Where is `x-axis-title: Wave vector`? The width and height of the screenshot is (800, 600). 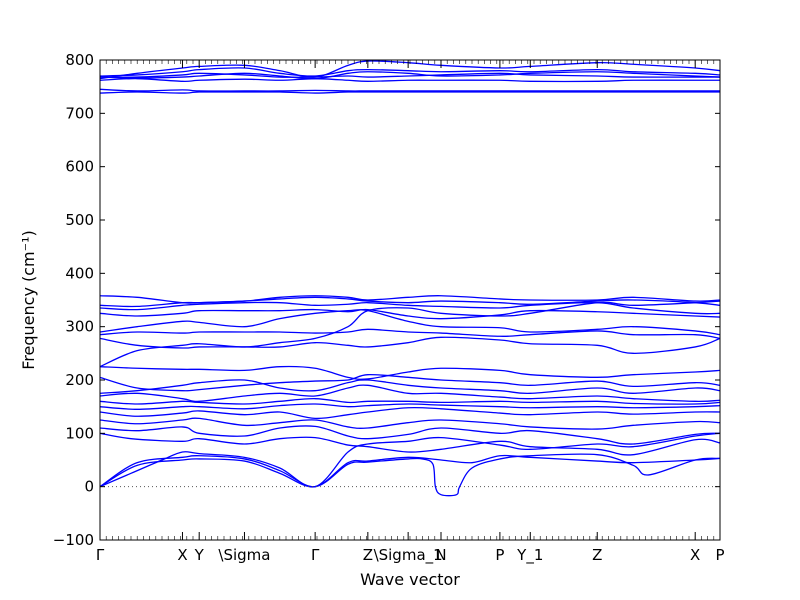 x-axis-title: Wave vector is located at coordinates (410, 579).